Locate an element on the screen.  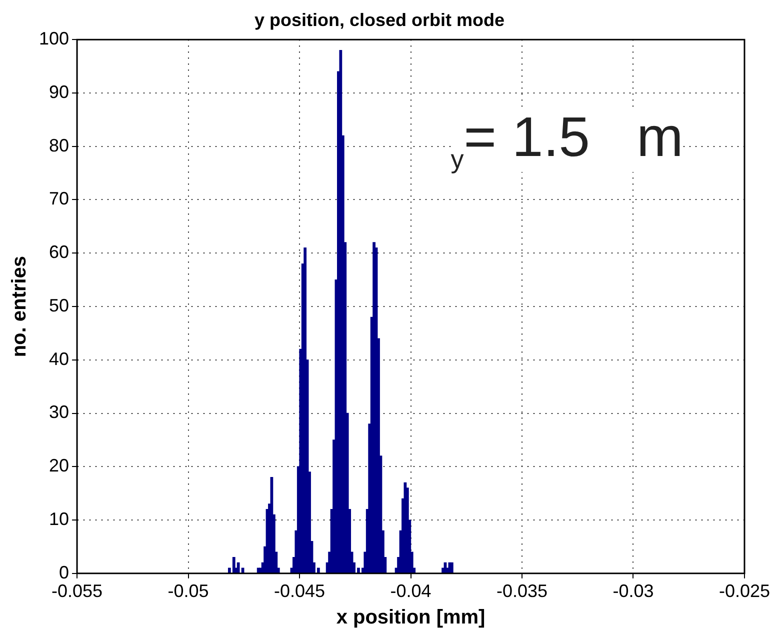
chart-title: y position, closed orbit mode is located at coordinates (379, 20).